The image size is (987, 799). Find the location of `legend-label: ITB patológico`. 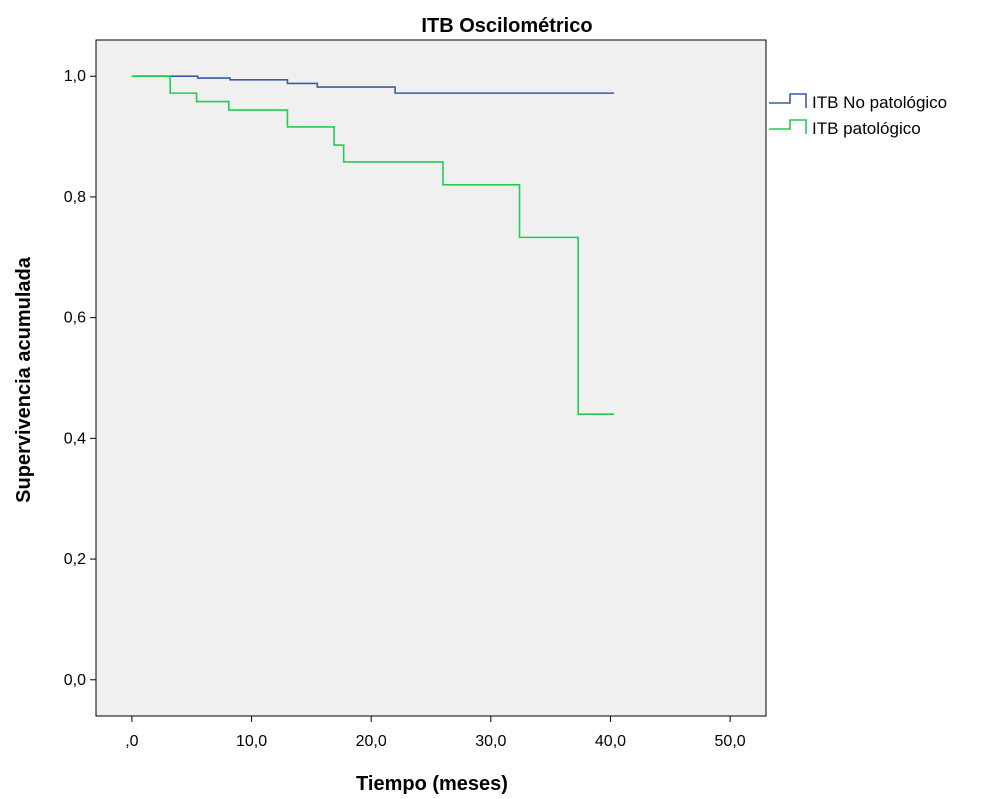

legend-label: ITB patológico is located at coordinates (866, 128).